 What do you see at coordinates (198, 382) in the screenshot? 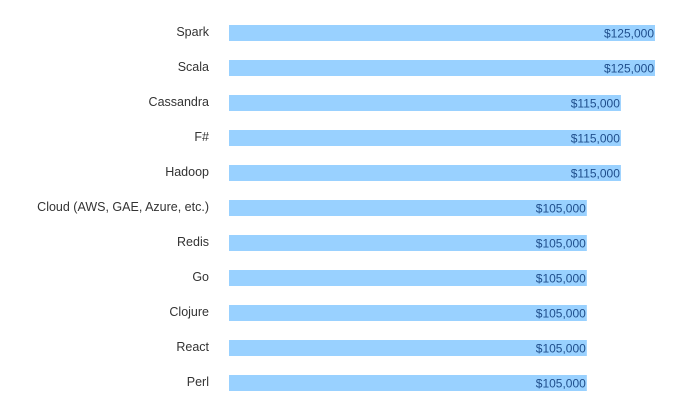
I see `category-label: Perl` at bounding box center [198, 382].